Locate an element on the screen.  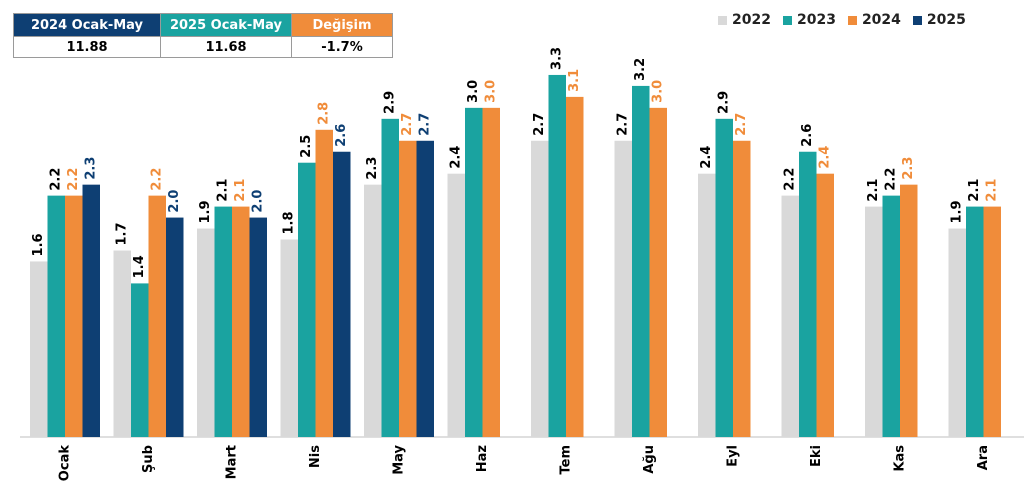
bar-label-2023-11: 2.1 is located at coordinates (974, 190).